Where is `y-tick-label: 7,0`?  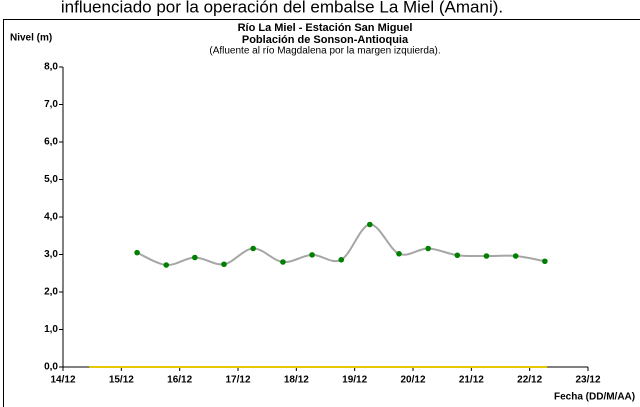 y-tick-label: 7,0 is located at coordinates (51, 104).